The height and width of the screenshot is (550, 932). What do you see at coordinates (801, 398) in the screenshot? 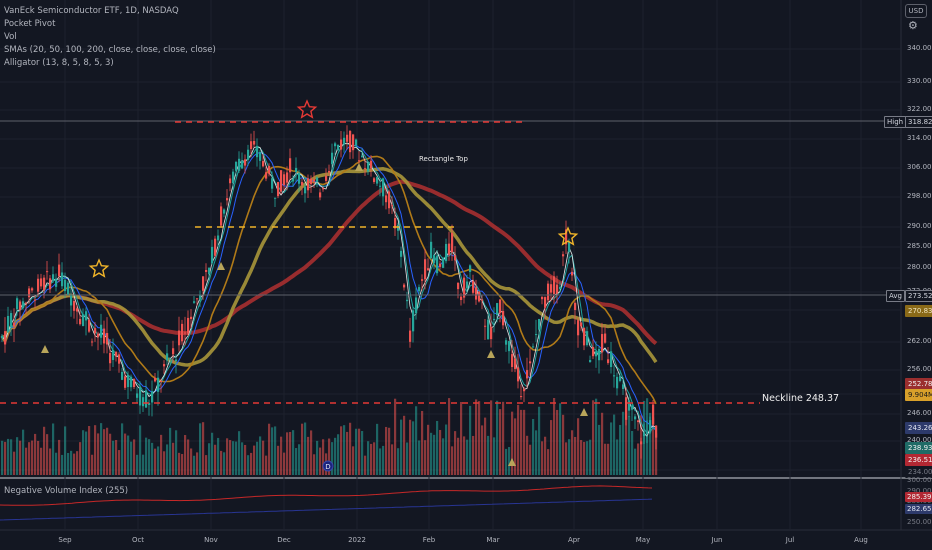
I see `neckline-label: Neckline 248.37` at bounding box center [801, 398].